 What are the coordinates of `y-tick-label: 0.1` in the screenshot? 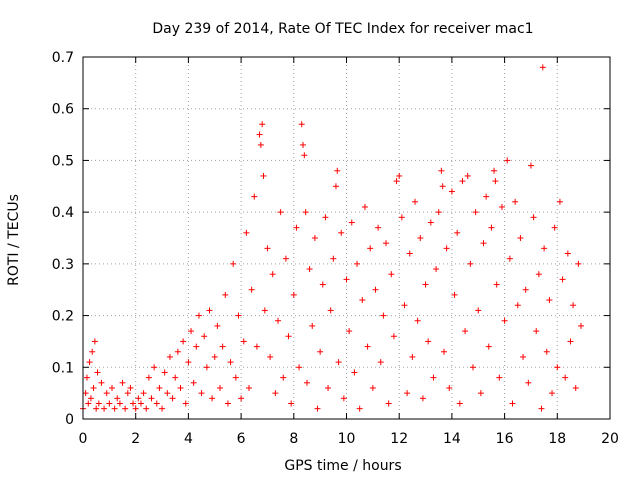 It's located at (63, 368).